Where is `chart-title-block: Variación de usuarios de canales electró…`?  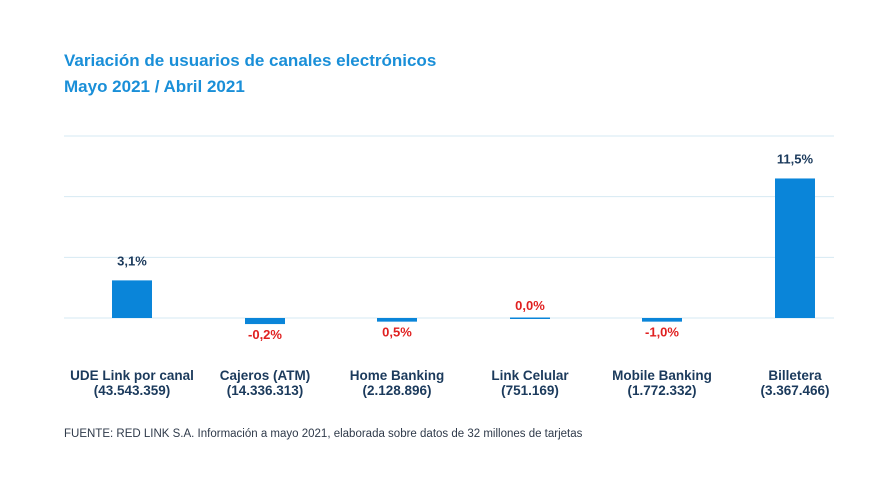 chart-title-block: Variación de usuarios de canales electró… is located at coordinates (250, 74).